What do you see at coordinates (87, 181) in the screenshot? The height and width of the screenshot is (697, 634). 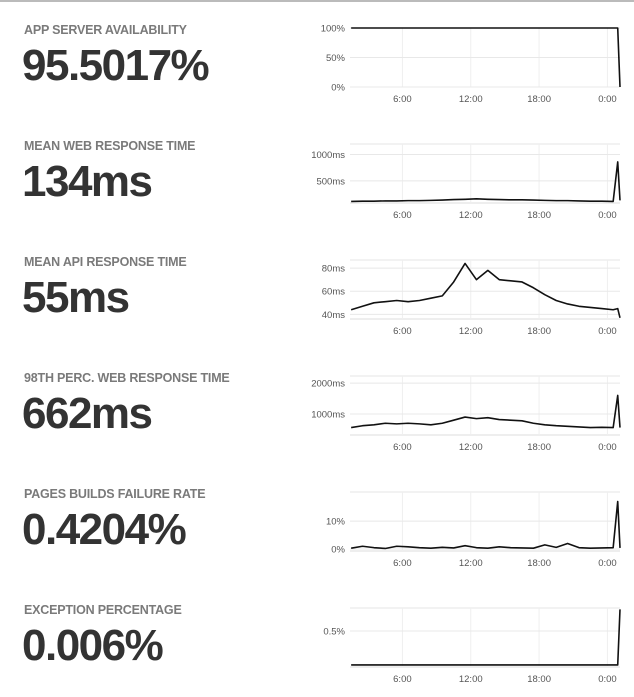 I see `metric-value: 134ms` at bounding box center [87, 181].